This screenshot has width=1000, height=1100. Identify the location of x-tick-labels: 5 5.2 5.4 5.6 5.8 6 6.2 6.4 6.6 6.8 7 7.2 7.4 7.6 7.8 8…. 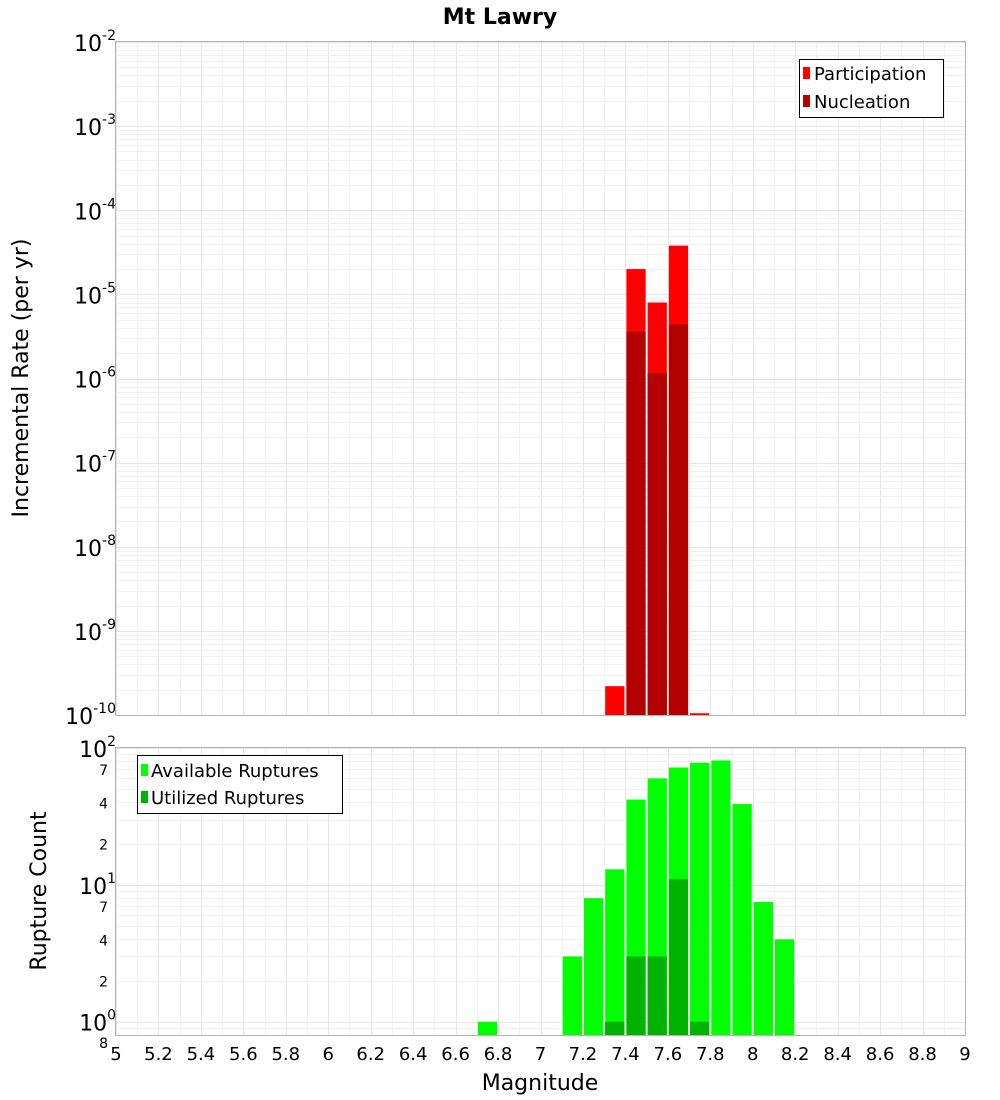
(540, 1054).